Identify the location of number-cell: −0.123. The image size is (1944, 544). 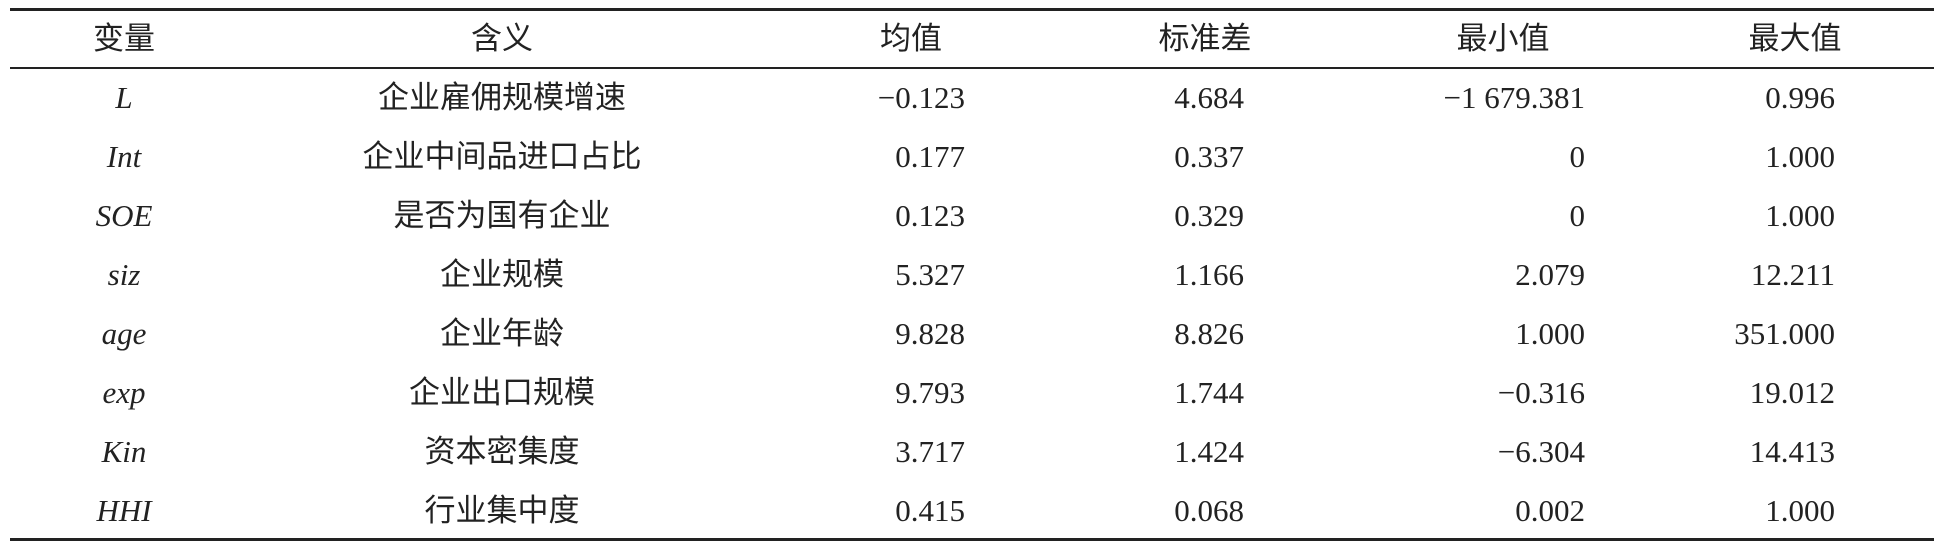
(921, 97).